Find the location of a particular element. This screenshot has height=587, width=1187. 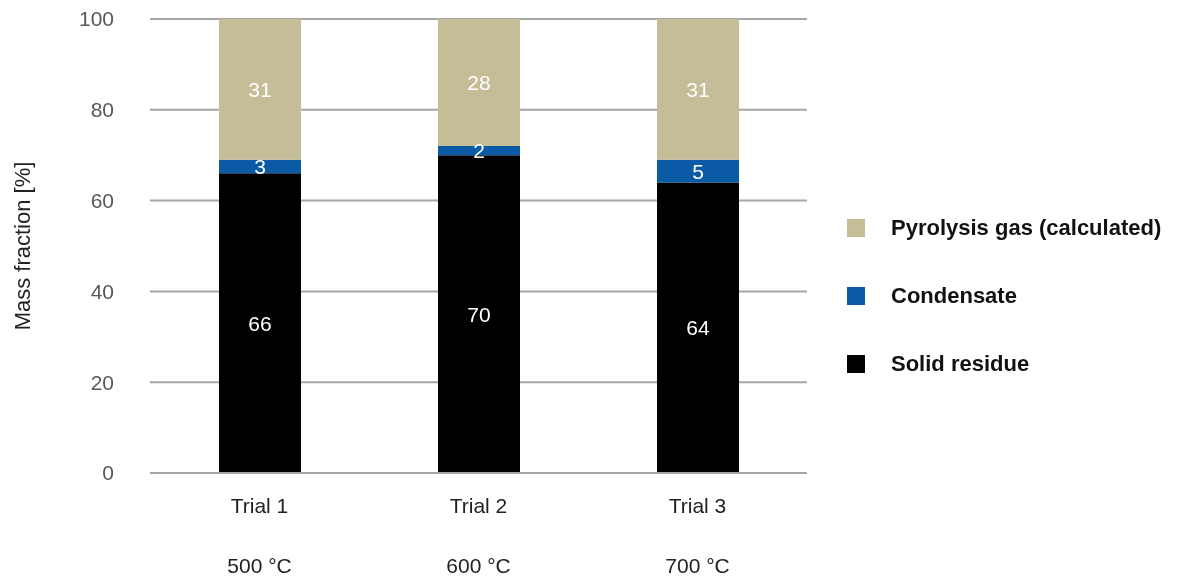

data-label: 66 is located at coordinates (260, 323).